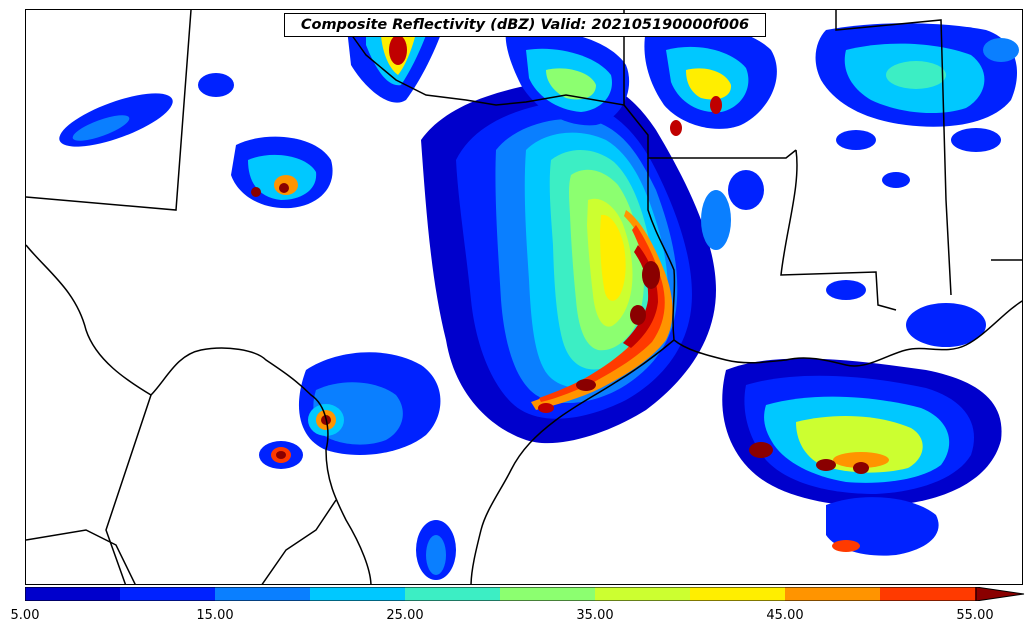 The width and height of the screenshot is (1033, 633). What do you see at coordinates (109, 110) in the screenshot?
I see `state-border-nm` at bounding box center [109, 110].